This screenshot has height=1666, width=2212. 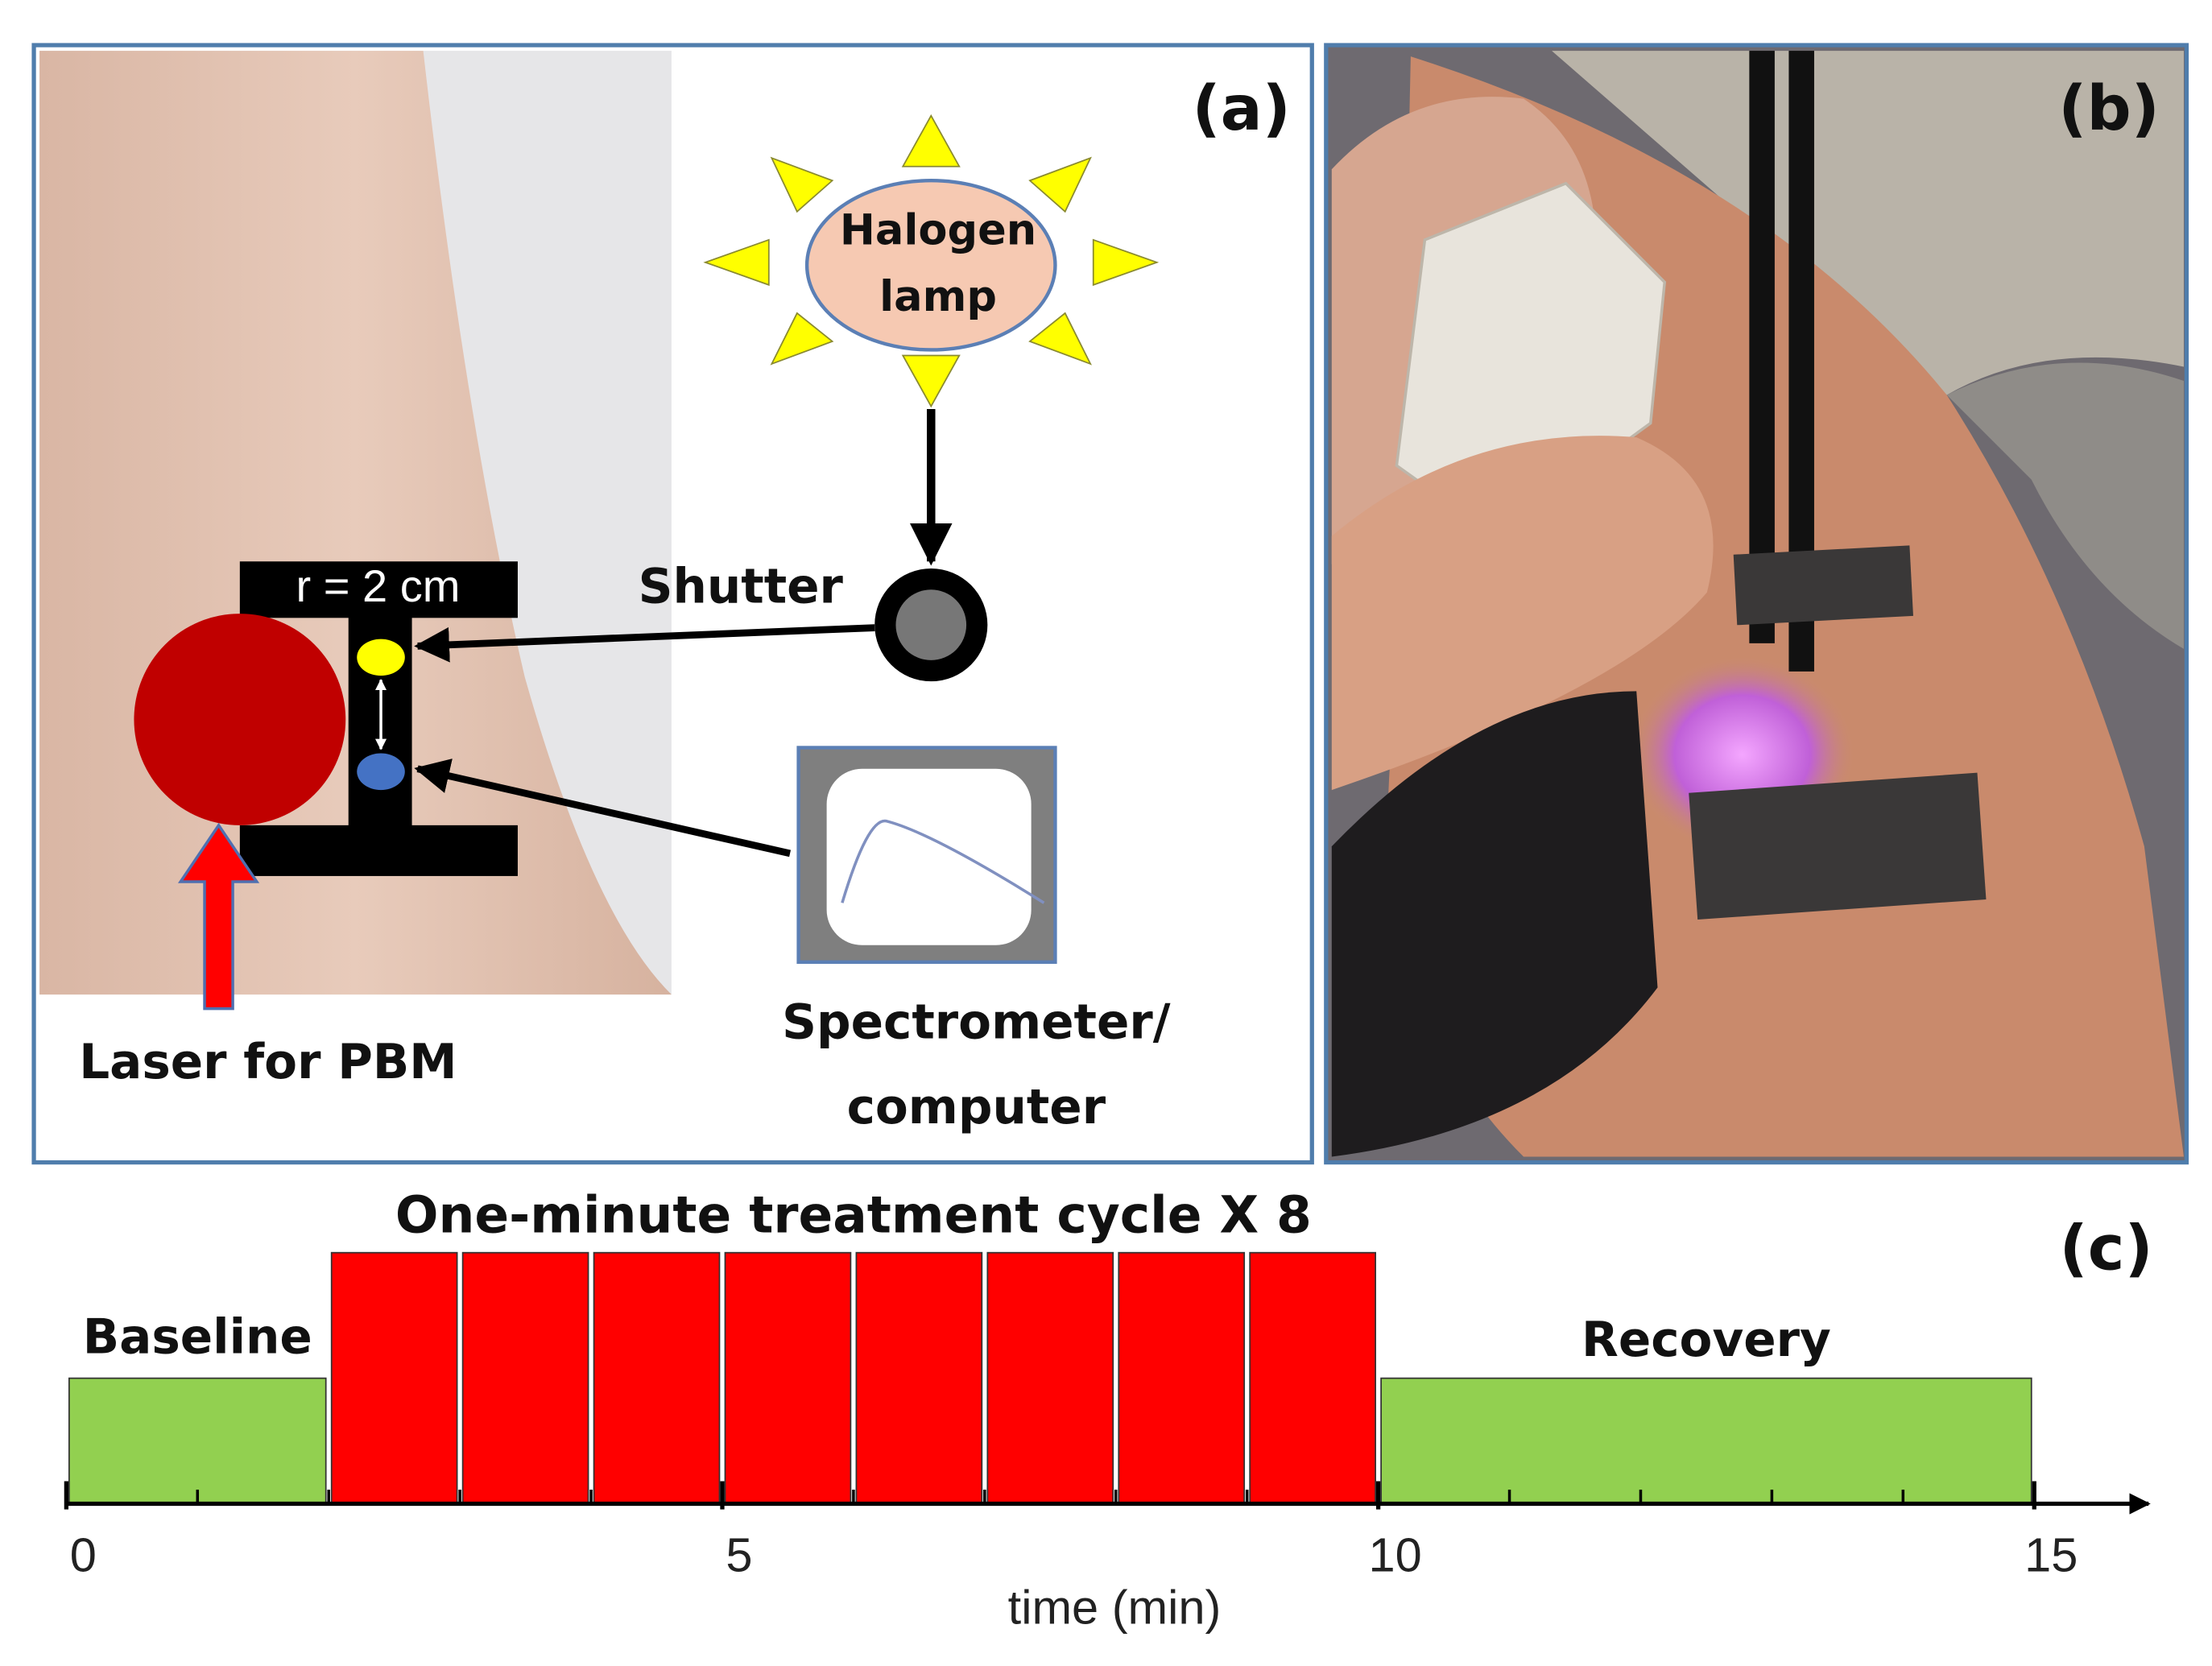 I want to click on phase-label: Baseline, so click(x=197, y=1337).